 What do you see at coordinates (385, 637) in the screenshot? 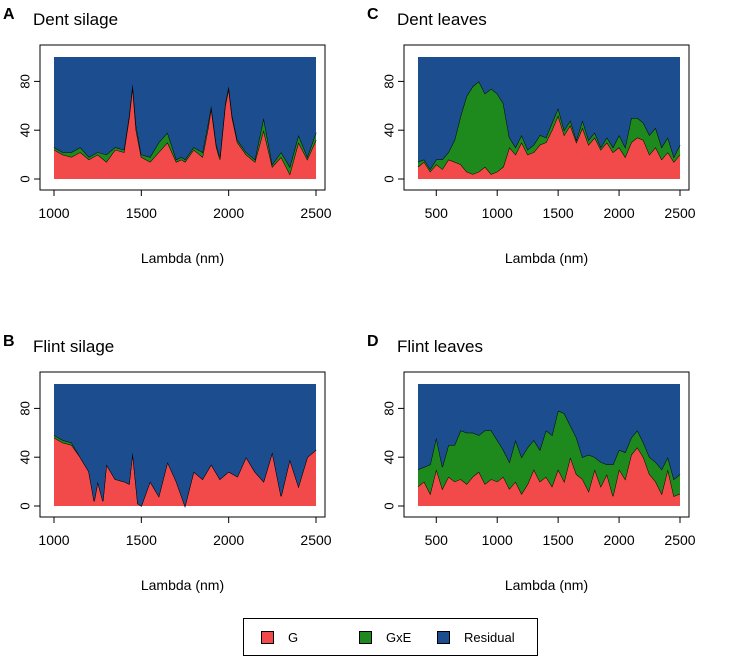
I see `legend-item-gxe: GxE` at bounding box center [385, 637].